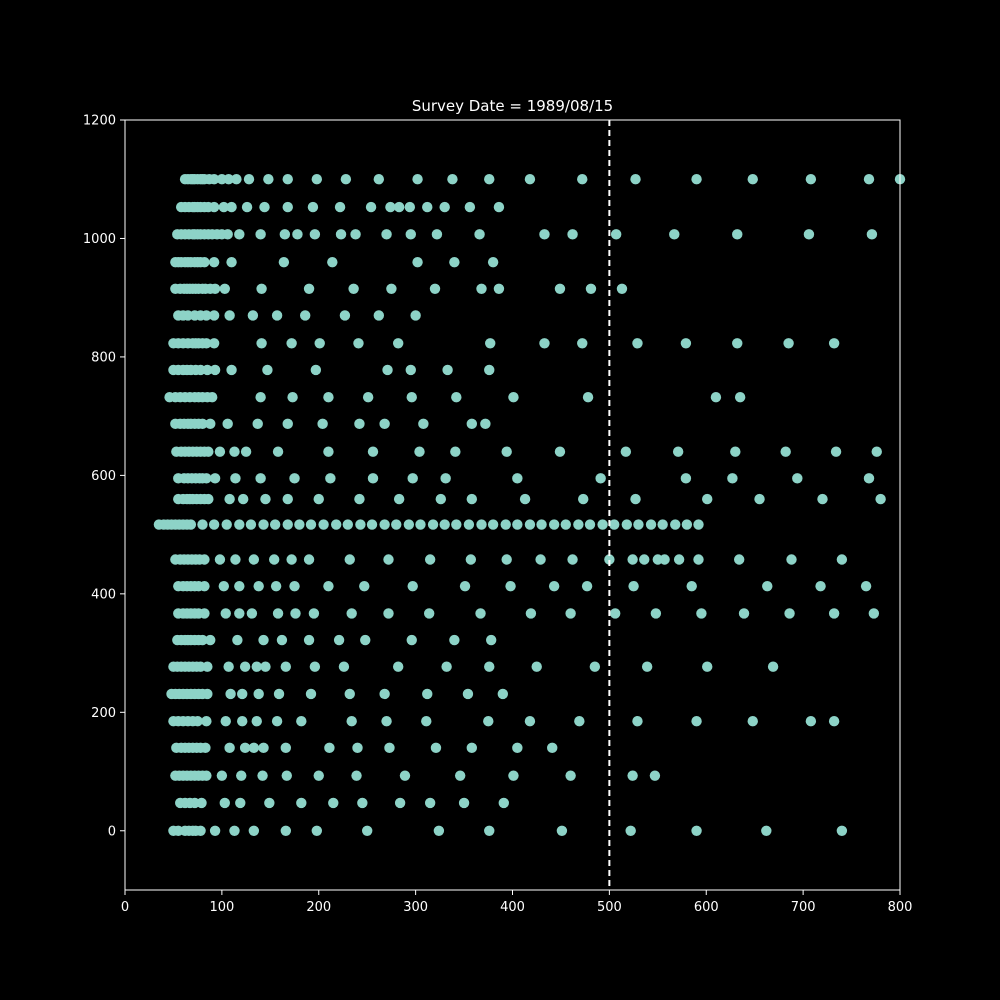  I want to click on x-tick-label: 300, so click(415, 907).